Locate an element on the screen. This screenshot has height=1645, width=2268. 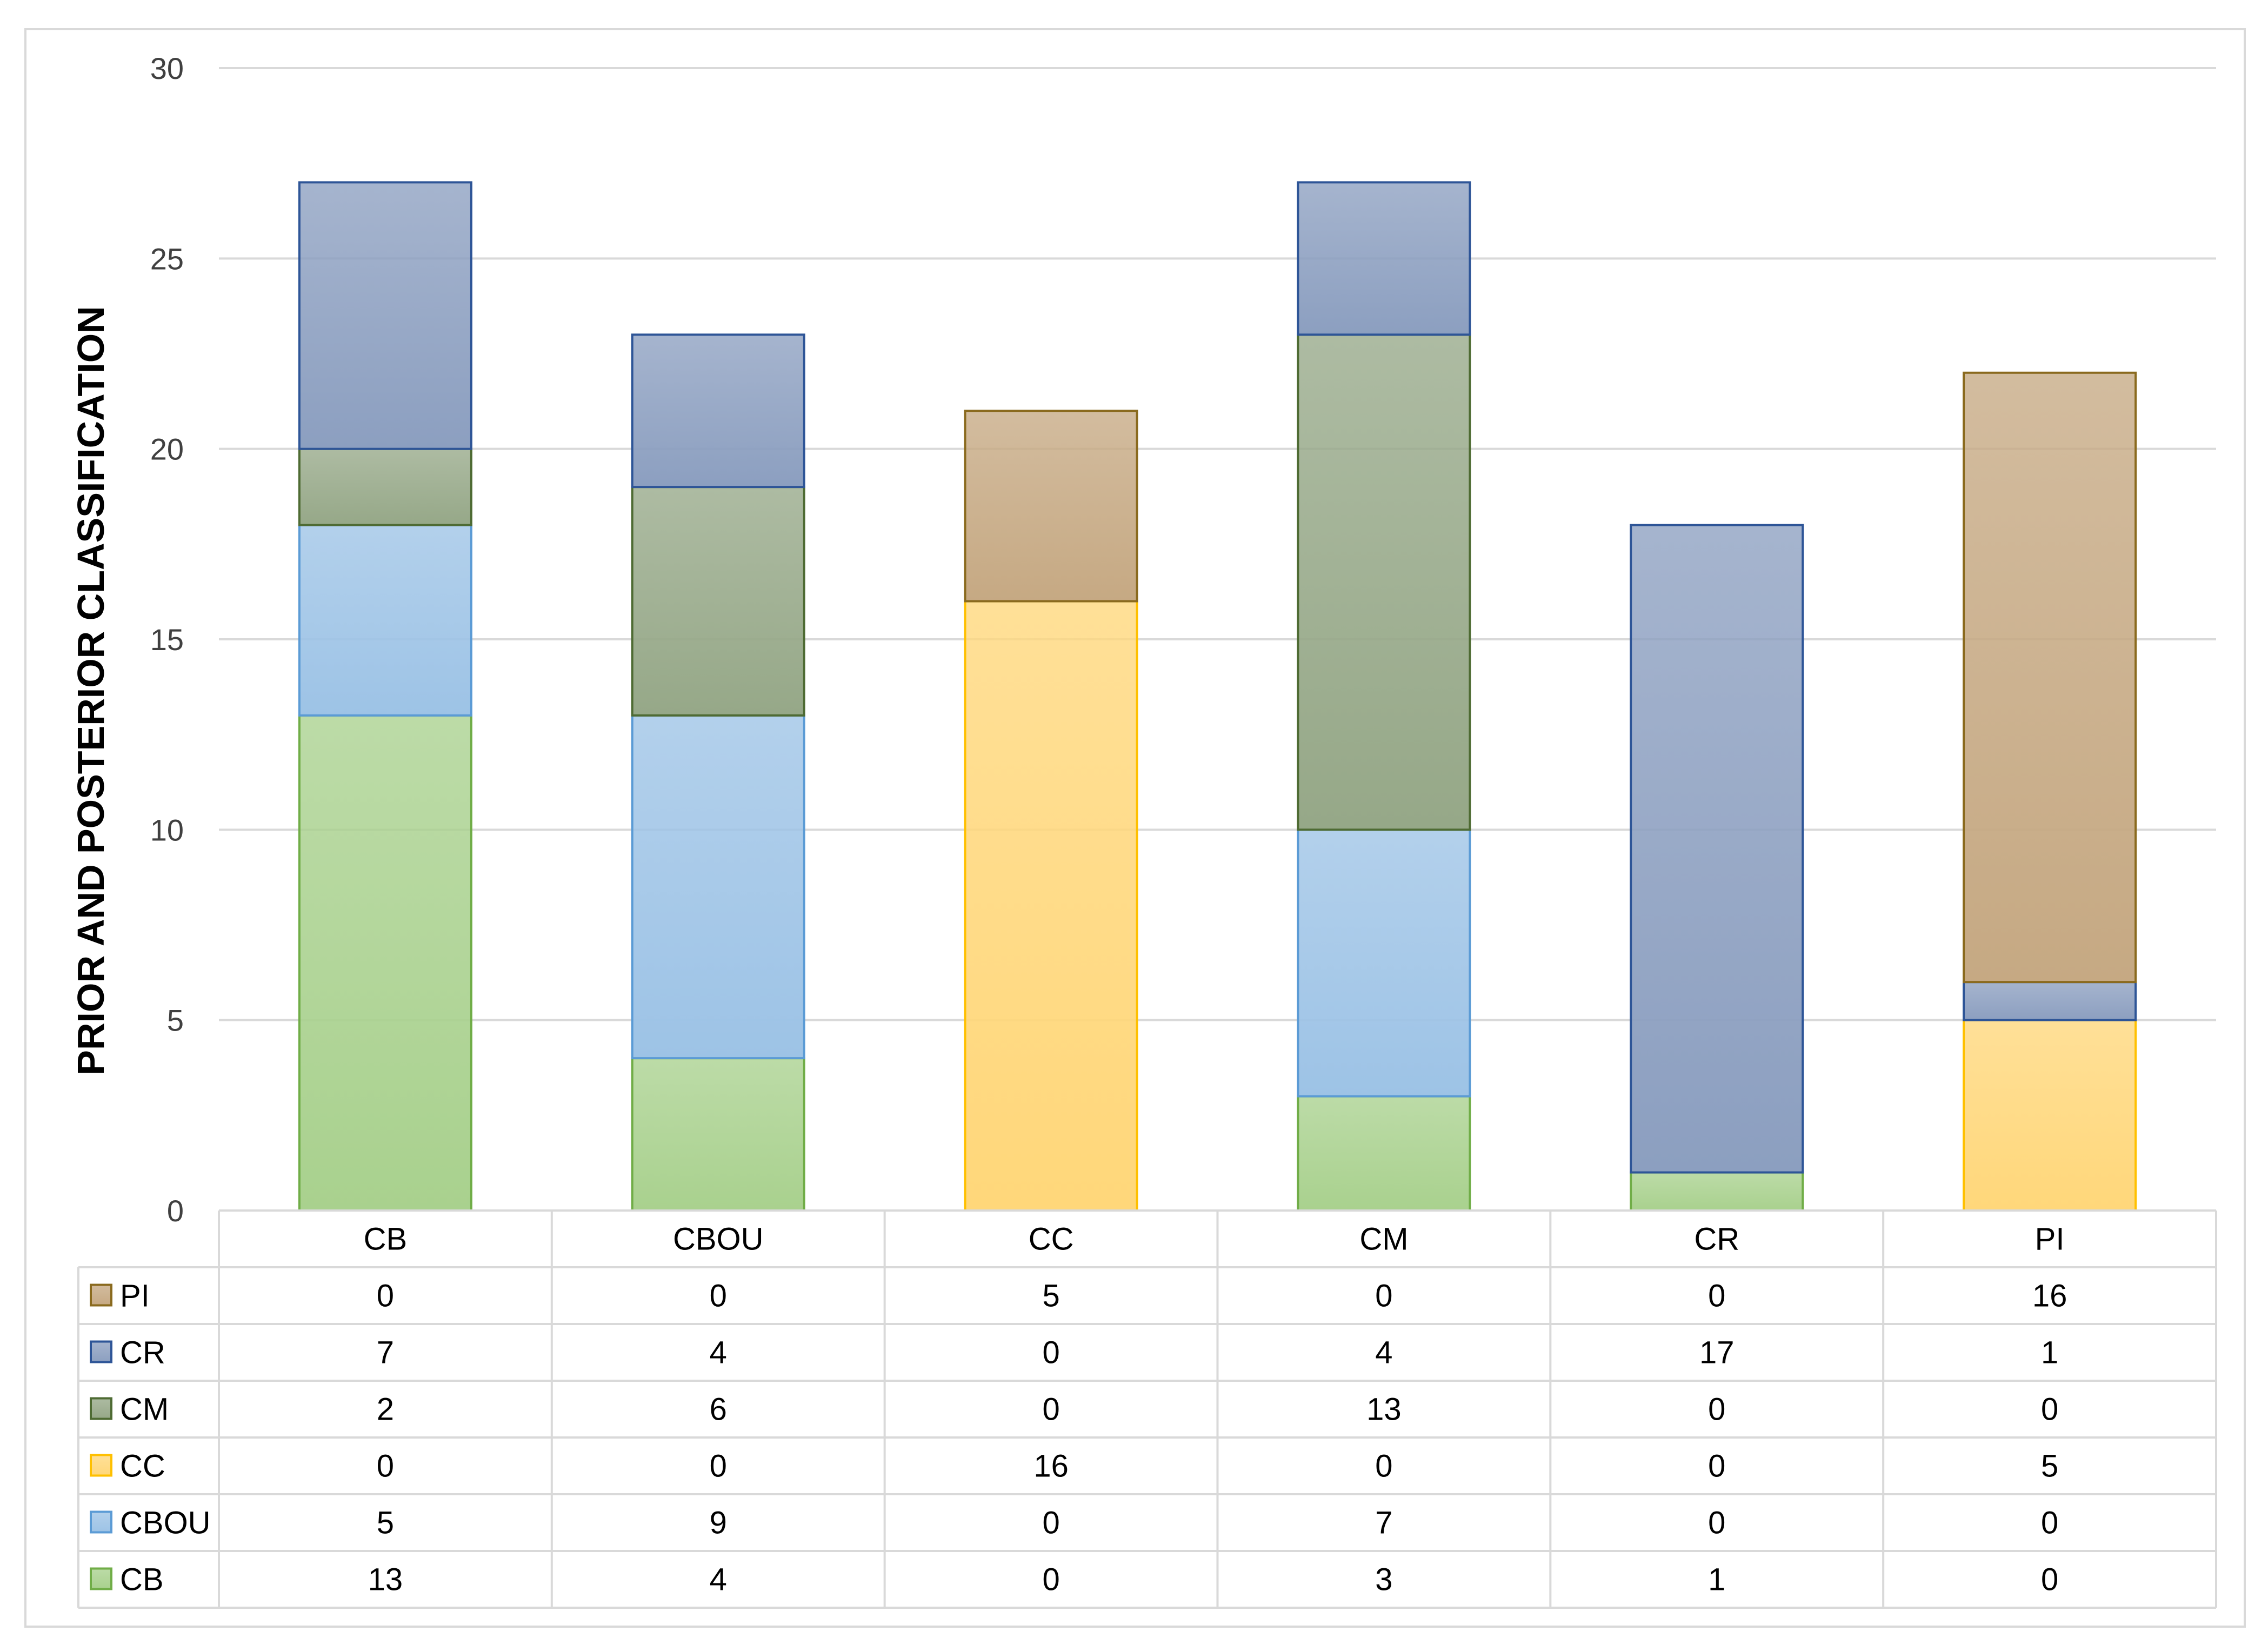
table-cell: 2 is located at coordinates (385, 1410).